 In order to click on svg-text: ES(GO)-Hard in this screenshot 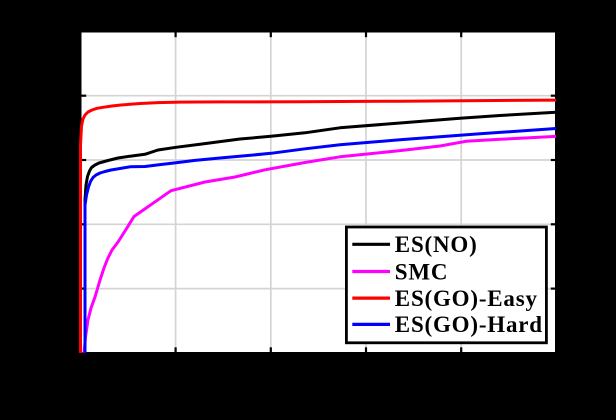, I will do `click(469, 324)`.